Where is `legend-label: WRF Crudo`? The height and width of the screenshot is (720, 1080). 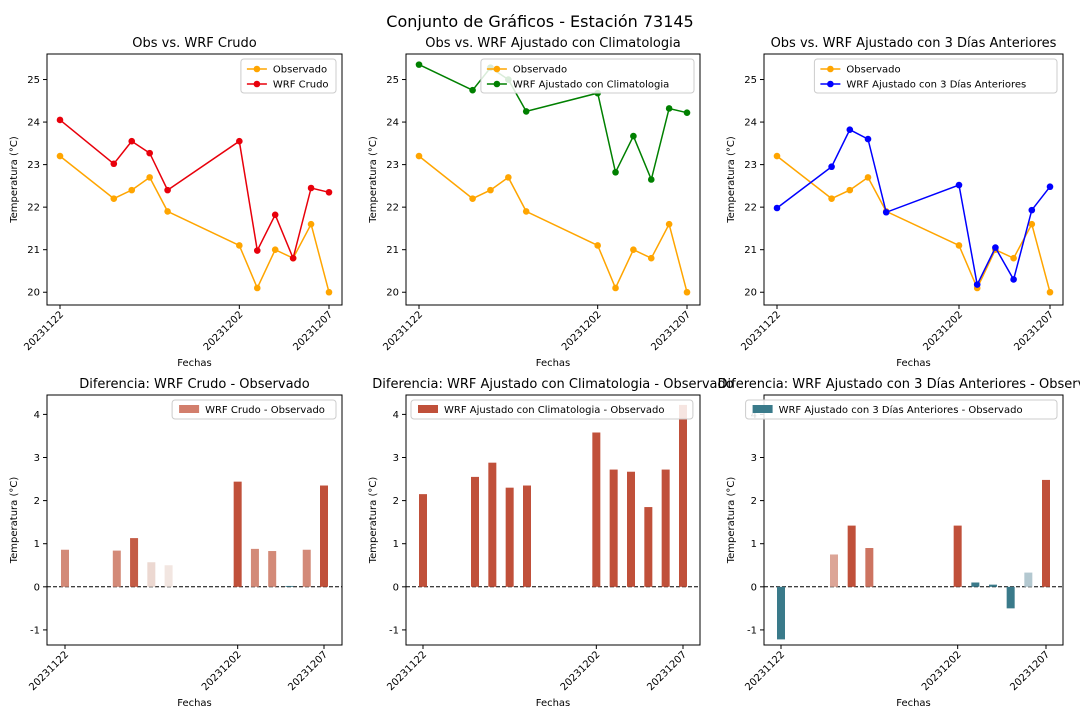 legend-label: WRF Crudo is located at coordinates (301, 85).